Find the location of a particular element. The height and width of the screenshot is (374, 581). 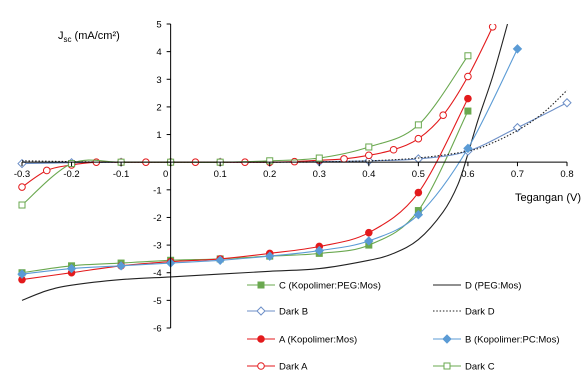

x-tick-label: -0.1 is located at coordinates (121, 174).